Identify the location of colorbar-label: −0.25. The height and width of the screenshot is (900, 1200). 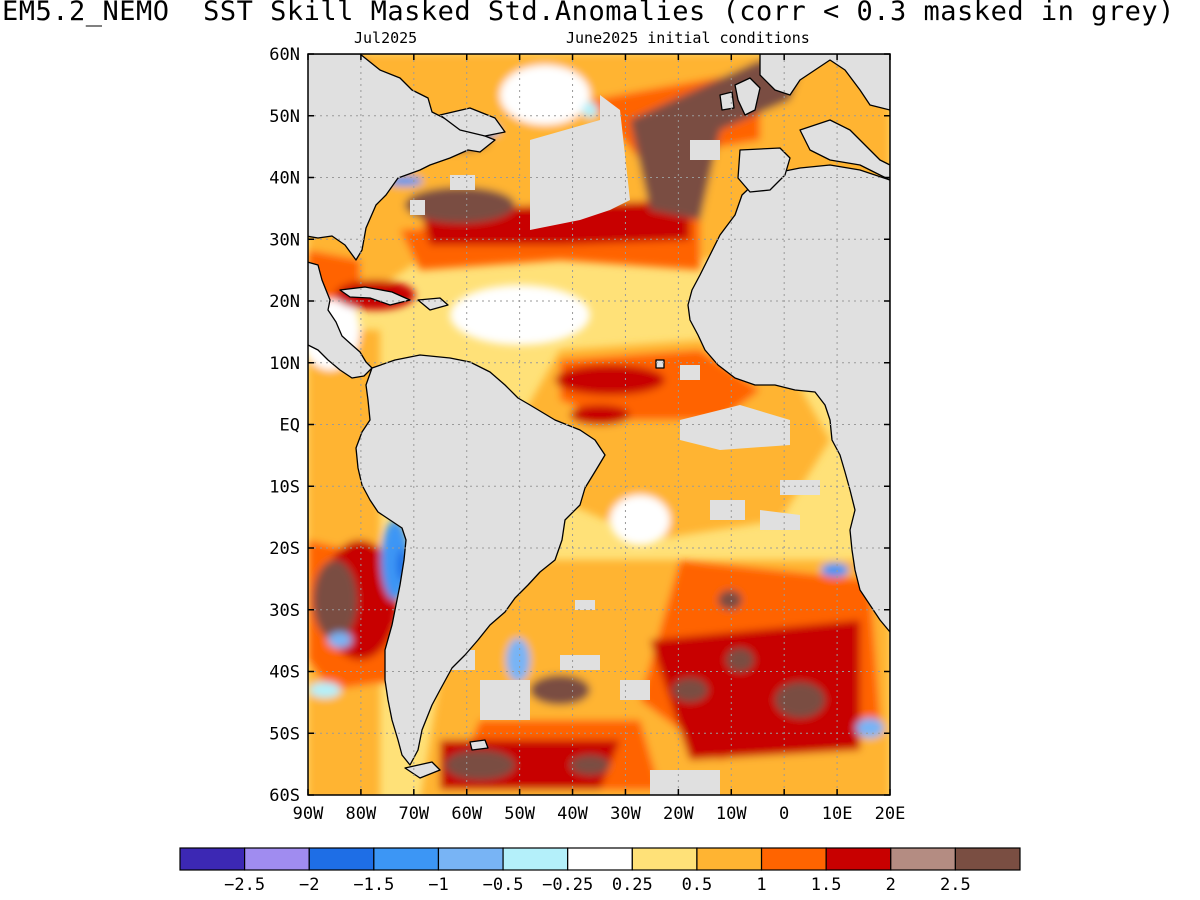
(567, 885).